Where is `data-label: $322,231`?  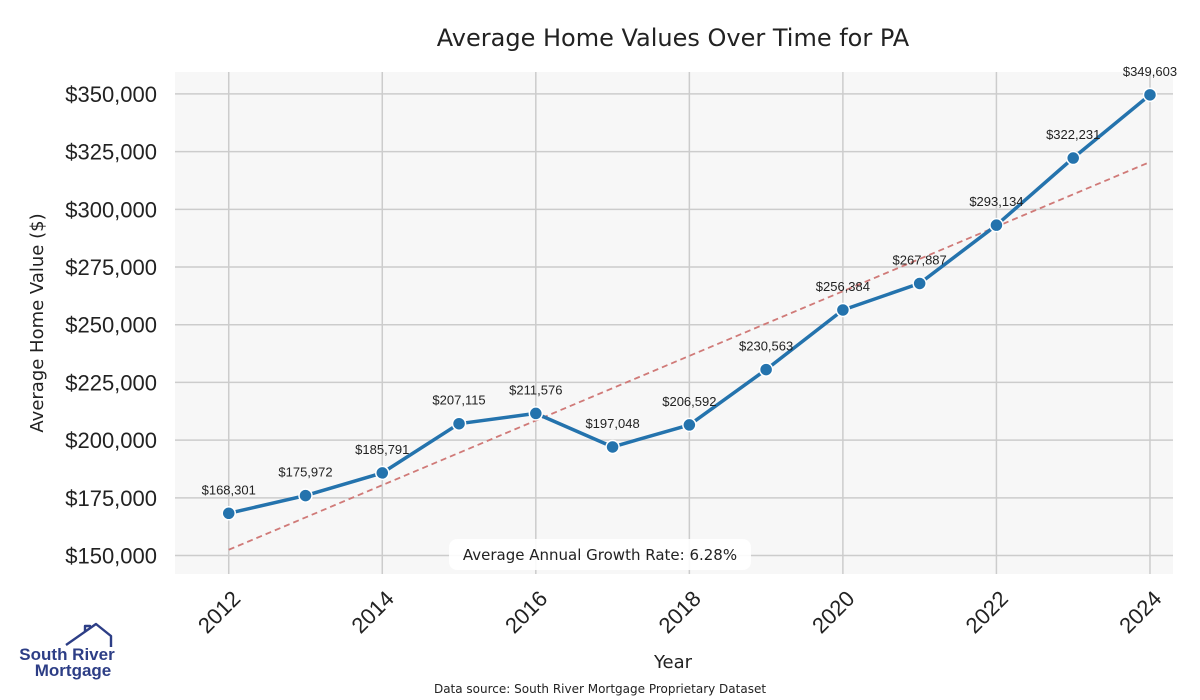 data-label: $322,231 is located at coordinates (1073, 134).